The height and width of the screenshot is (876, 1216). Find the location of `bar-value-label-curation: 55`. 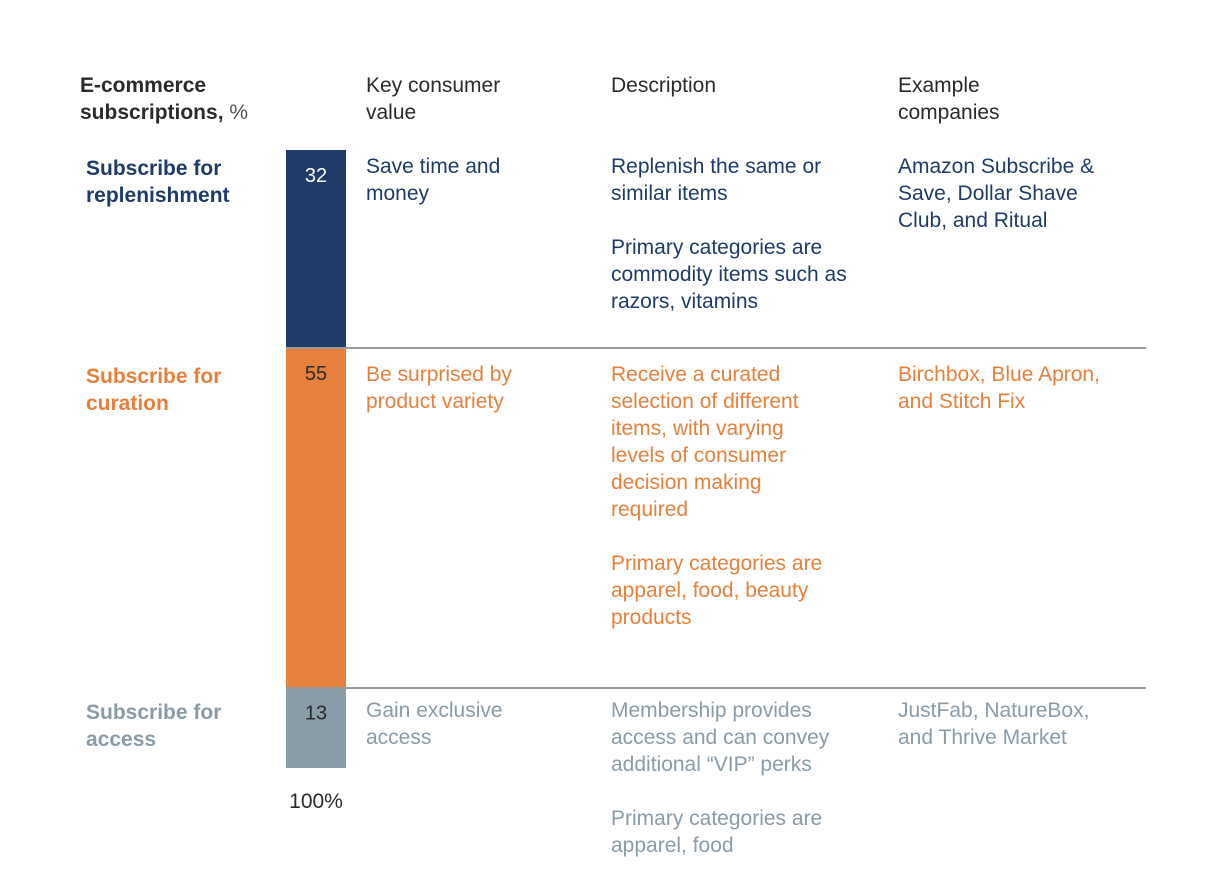

bar-value-label-curation: 55 is located at coordinates (316, 374).